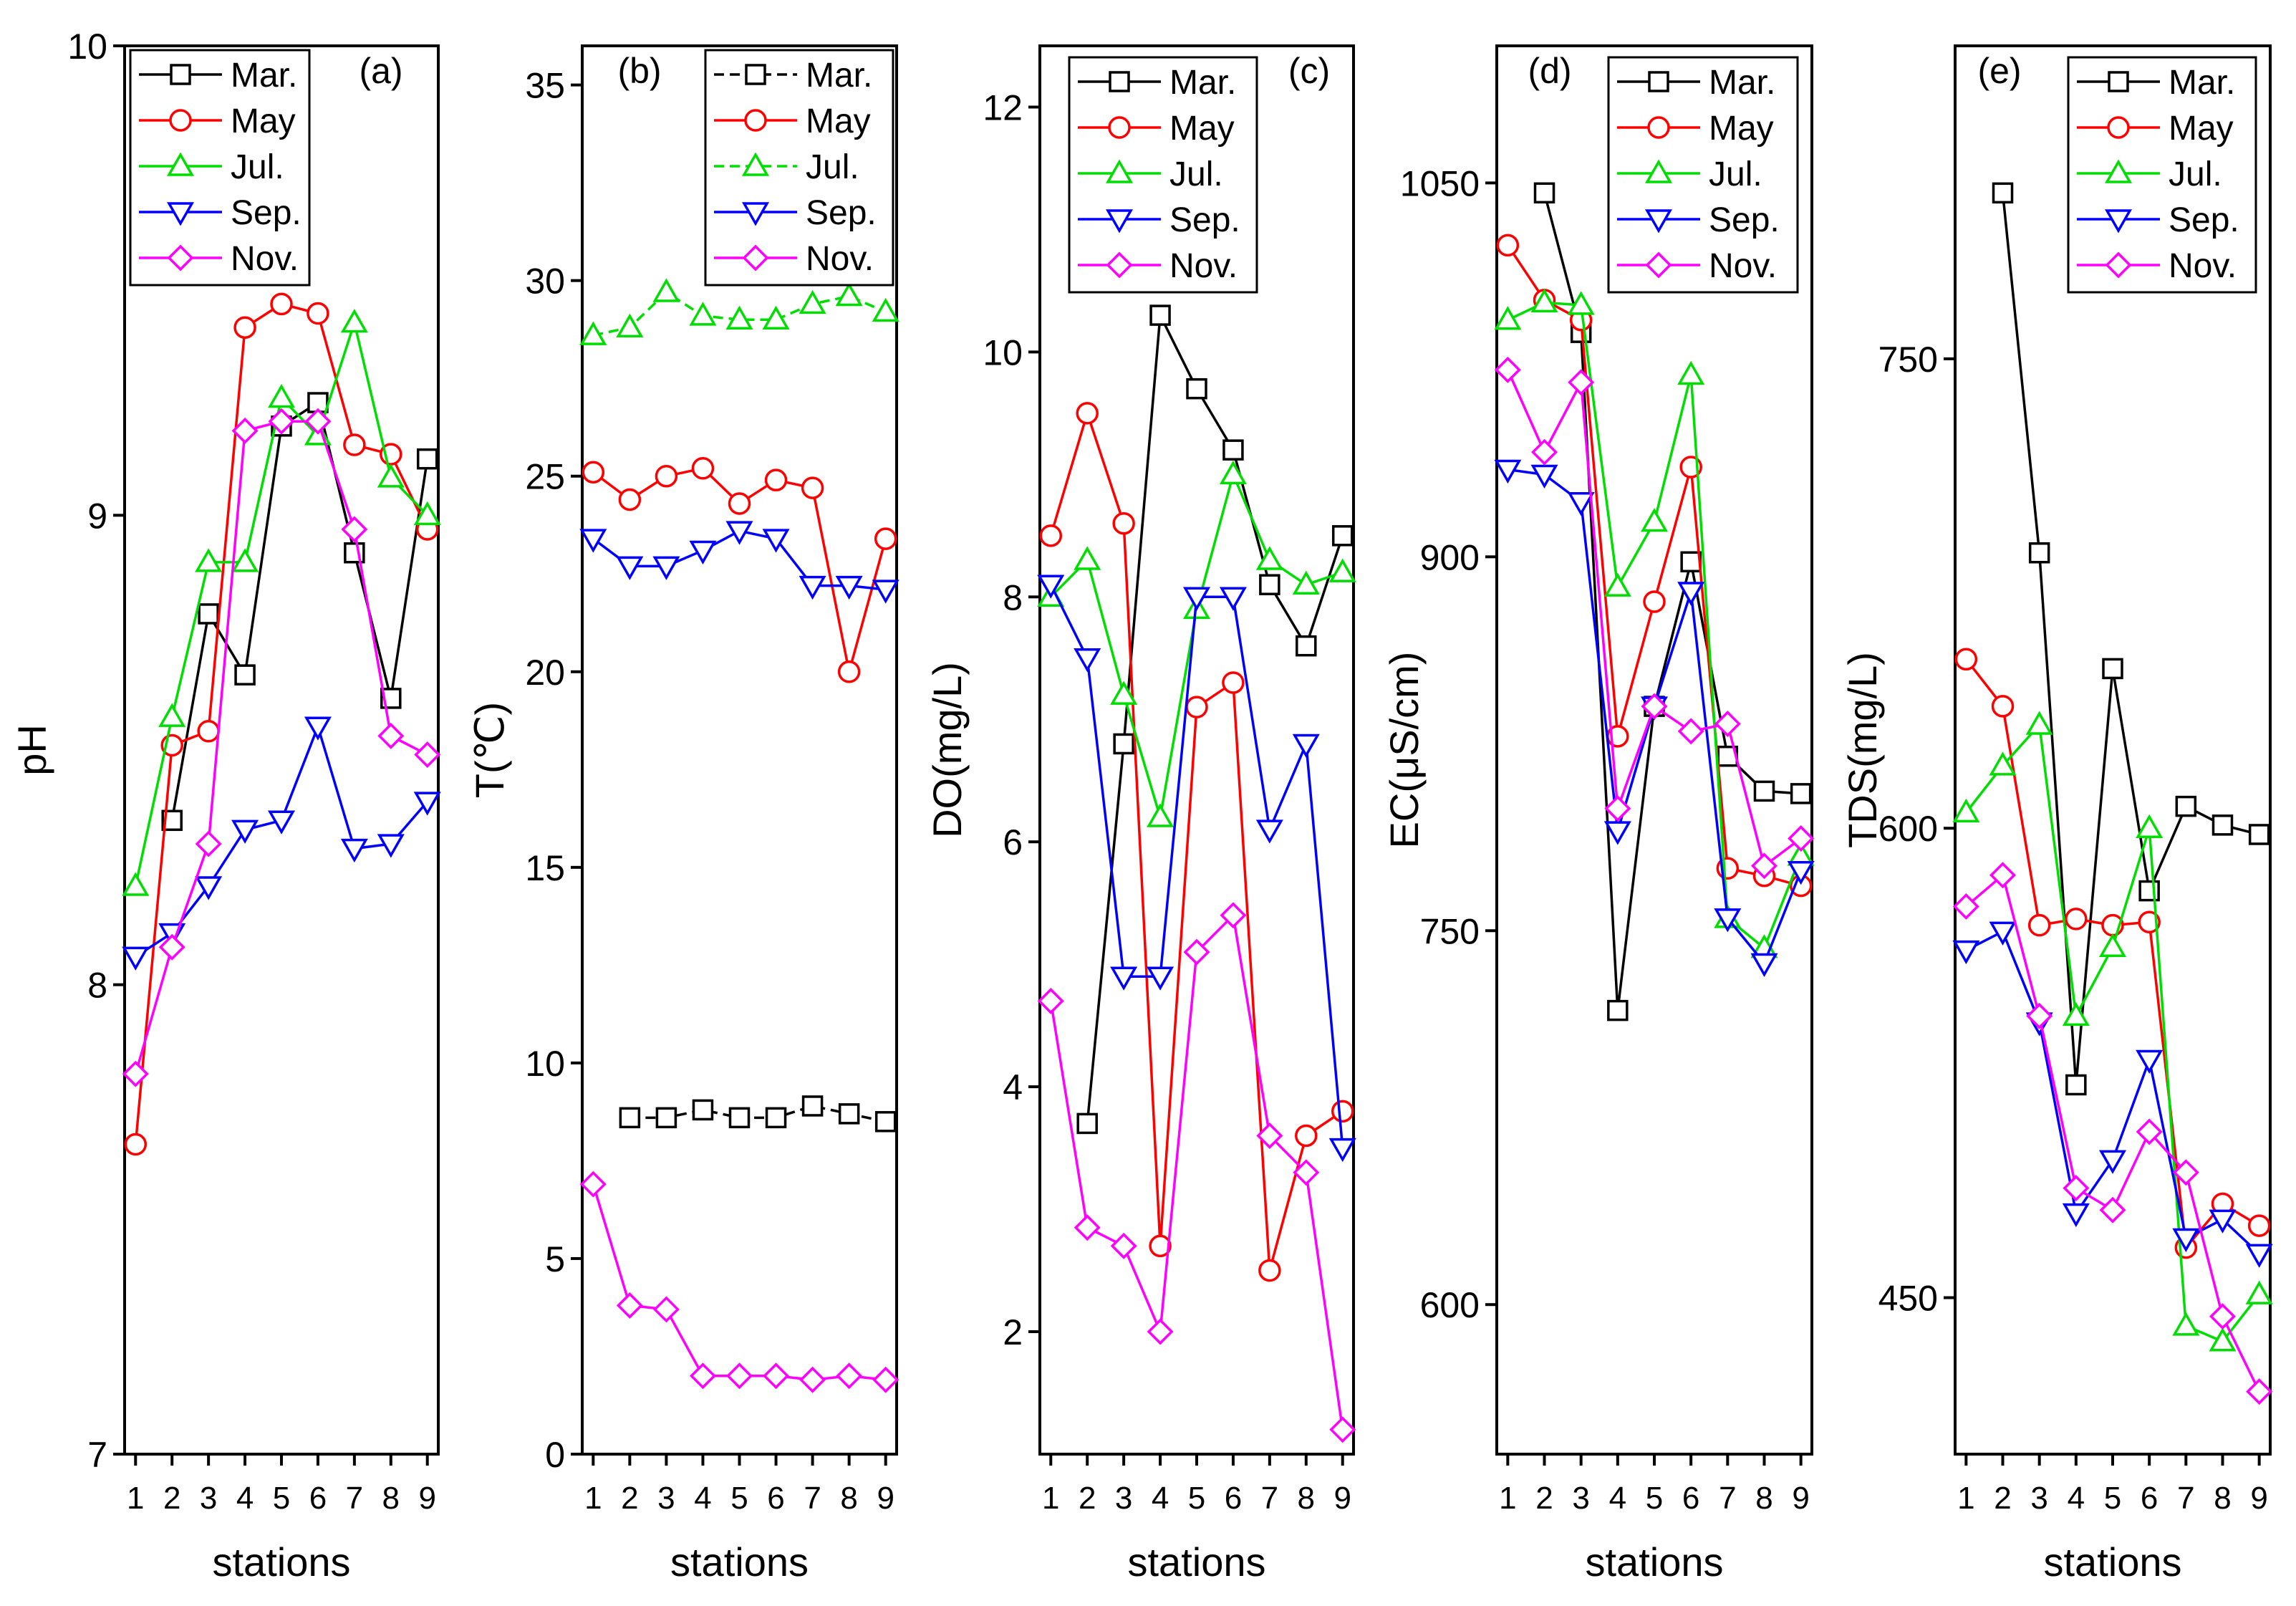 This screenshot has height=1606, width=2296. What do you see at coordinates (555, 1455) in the screenshot?
I see `y-tick-label: 0` at bounding box center [555, 1455].